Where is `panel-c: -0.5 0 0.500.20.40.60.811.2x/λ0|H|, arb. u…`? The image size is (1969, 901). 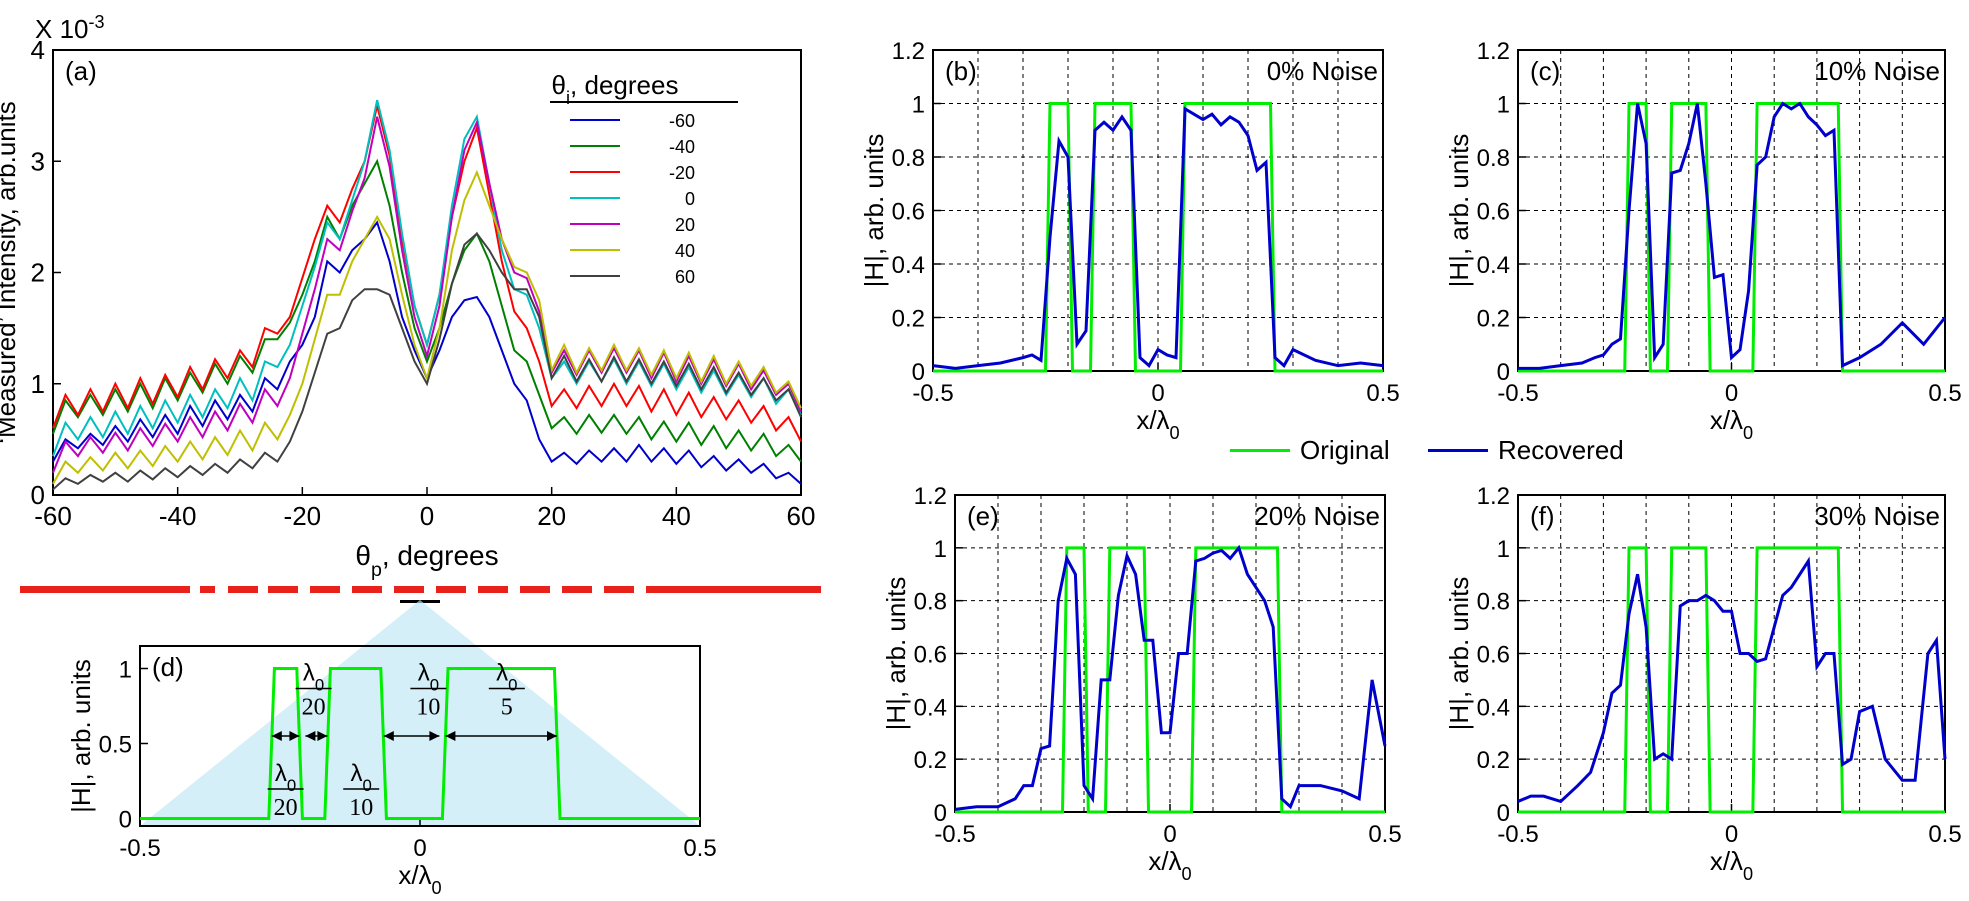
panel-c: -0.5 0 0.500.20.40.60.811.2x/λ0|H|, arb. u… is located at coordinates (1703, 240).